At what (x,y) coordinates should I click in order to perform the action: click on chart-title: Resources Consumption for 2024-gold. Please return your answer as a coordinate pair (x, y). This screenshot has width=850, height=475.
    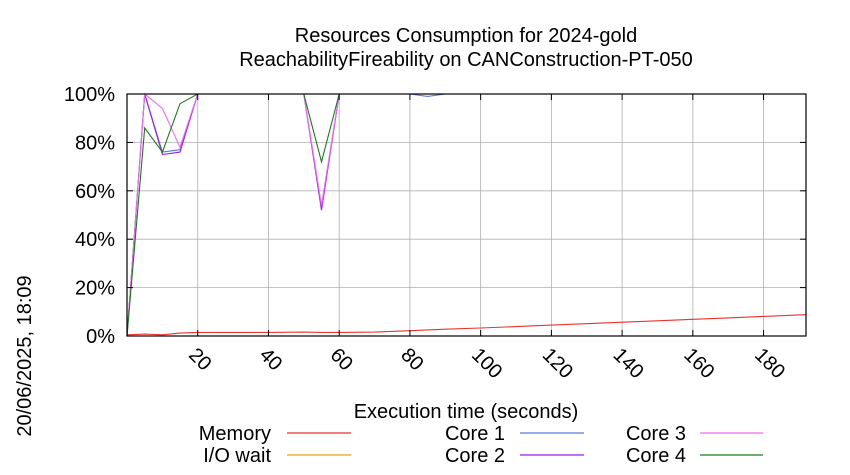
    Looking at the image, I should click on (466, 36).